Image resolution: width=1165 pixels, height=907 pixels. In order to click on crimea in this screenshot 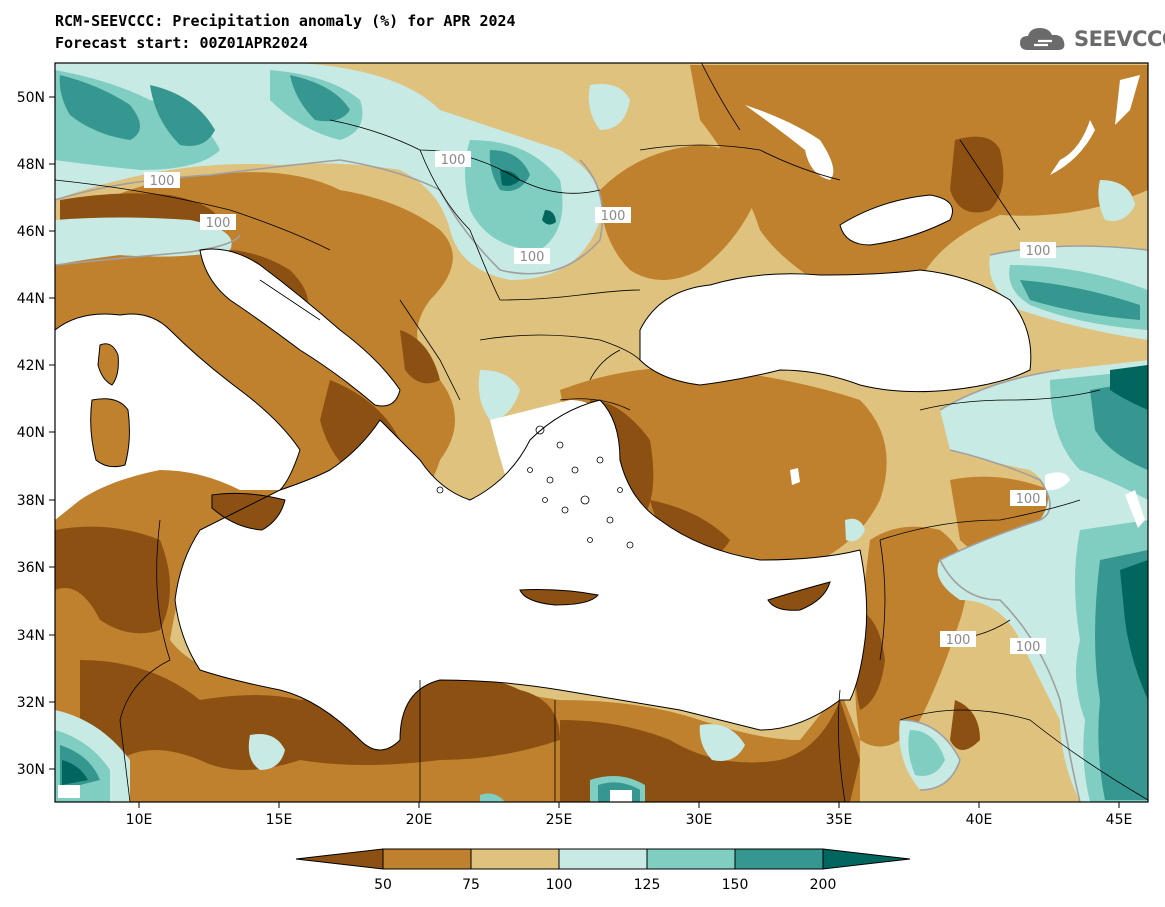, I will do `click(820, 247)`.